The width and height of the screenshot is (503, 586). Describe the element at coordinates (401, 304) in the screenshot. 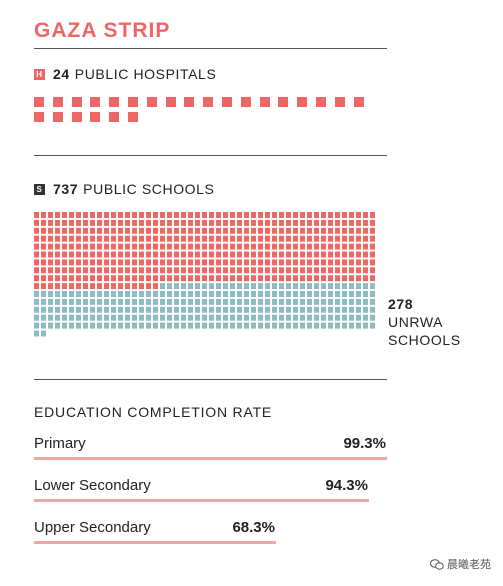

I see `unrwa-count: 278` at that location.